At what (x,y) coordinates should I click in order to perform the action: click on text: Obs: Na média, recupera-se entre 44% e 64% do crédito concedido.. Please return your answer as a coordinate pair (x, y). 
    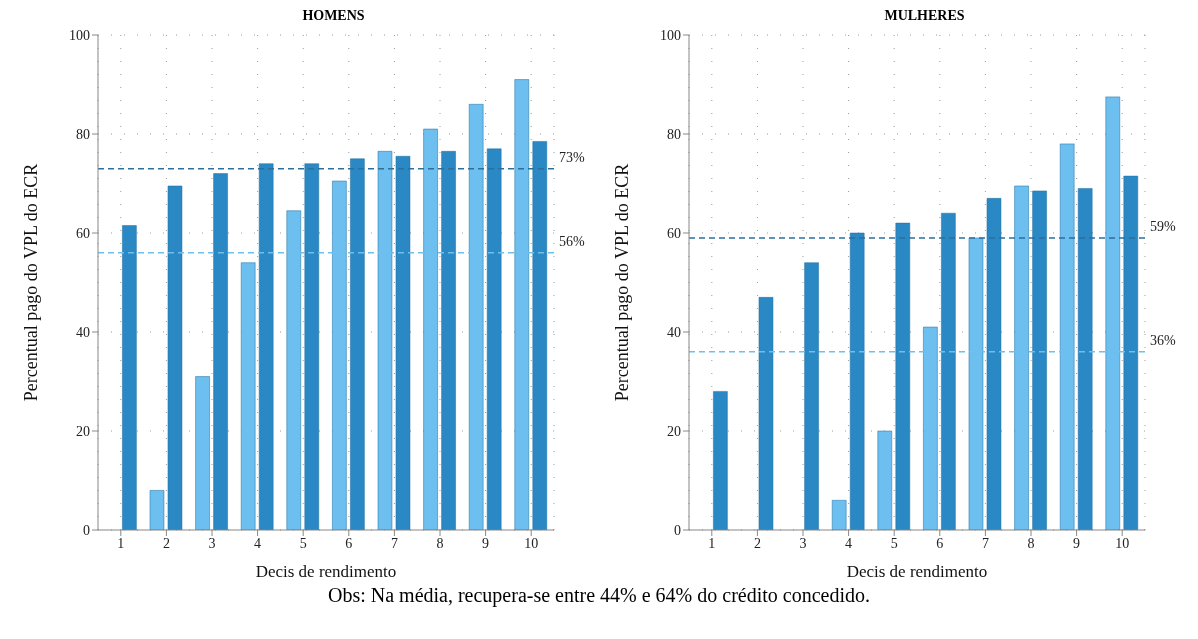
    Looking at the image, I should click on (599, 595).